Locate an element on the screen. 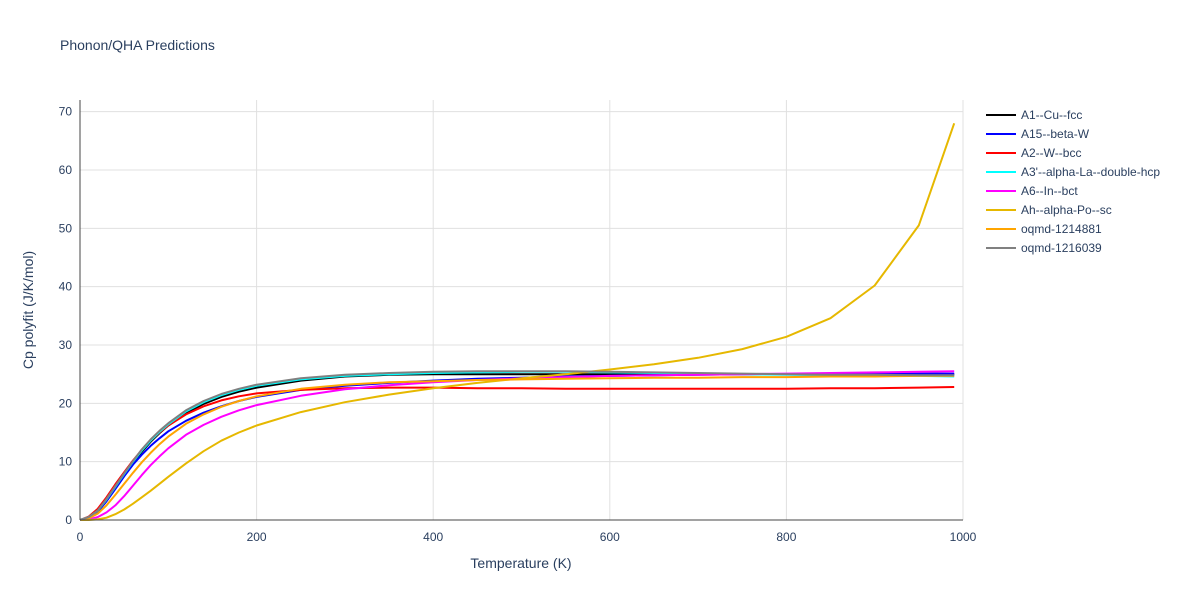  legend-item: A3'--alpha-La--double-hcp is located at coordinates (1073, 172).